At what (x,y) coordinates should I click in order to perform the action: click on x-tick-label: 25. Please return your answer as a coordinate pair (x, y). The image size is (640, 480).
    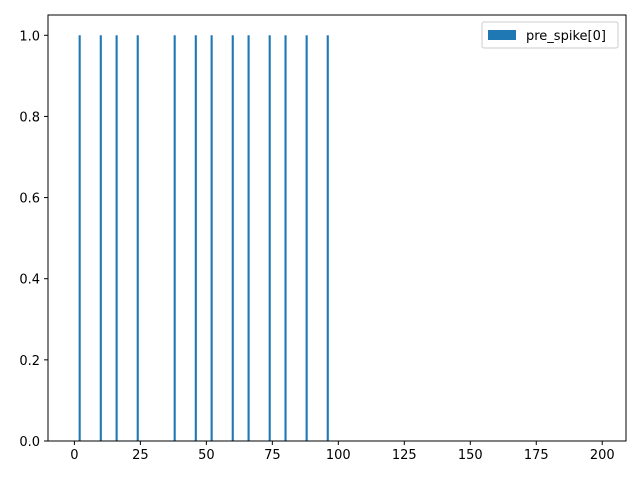
    Looking at the image, I should click on (140, 455).